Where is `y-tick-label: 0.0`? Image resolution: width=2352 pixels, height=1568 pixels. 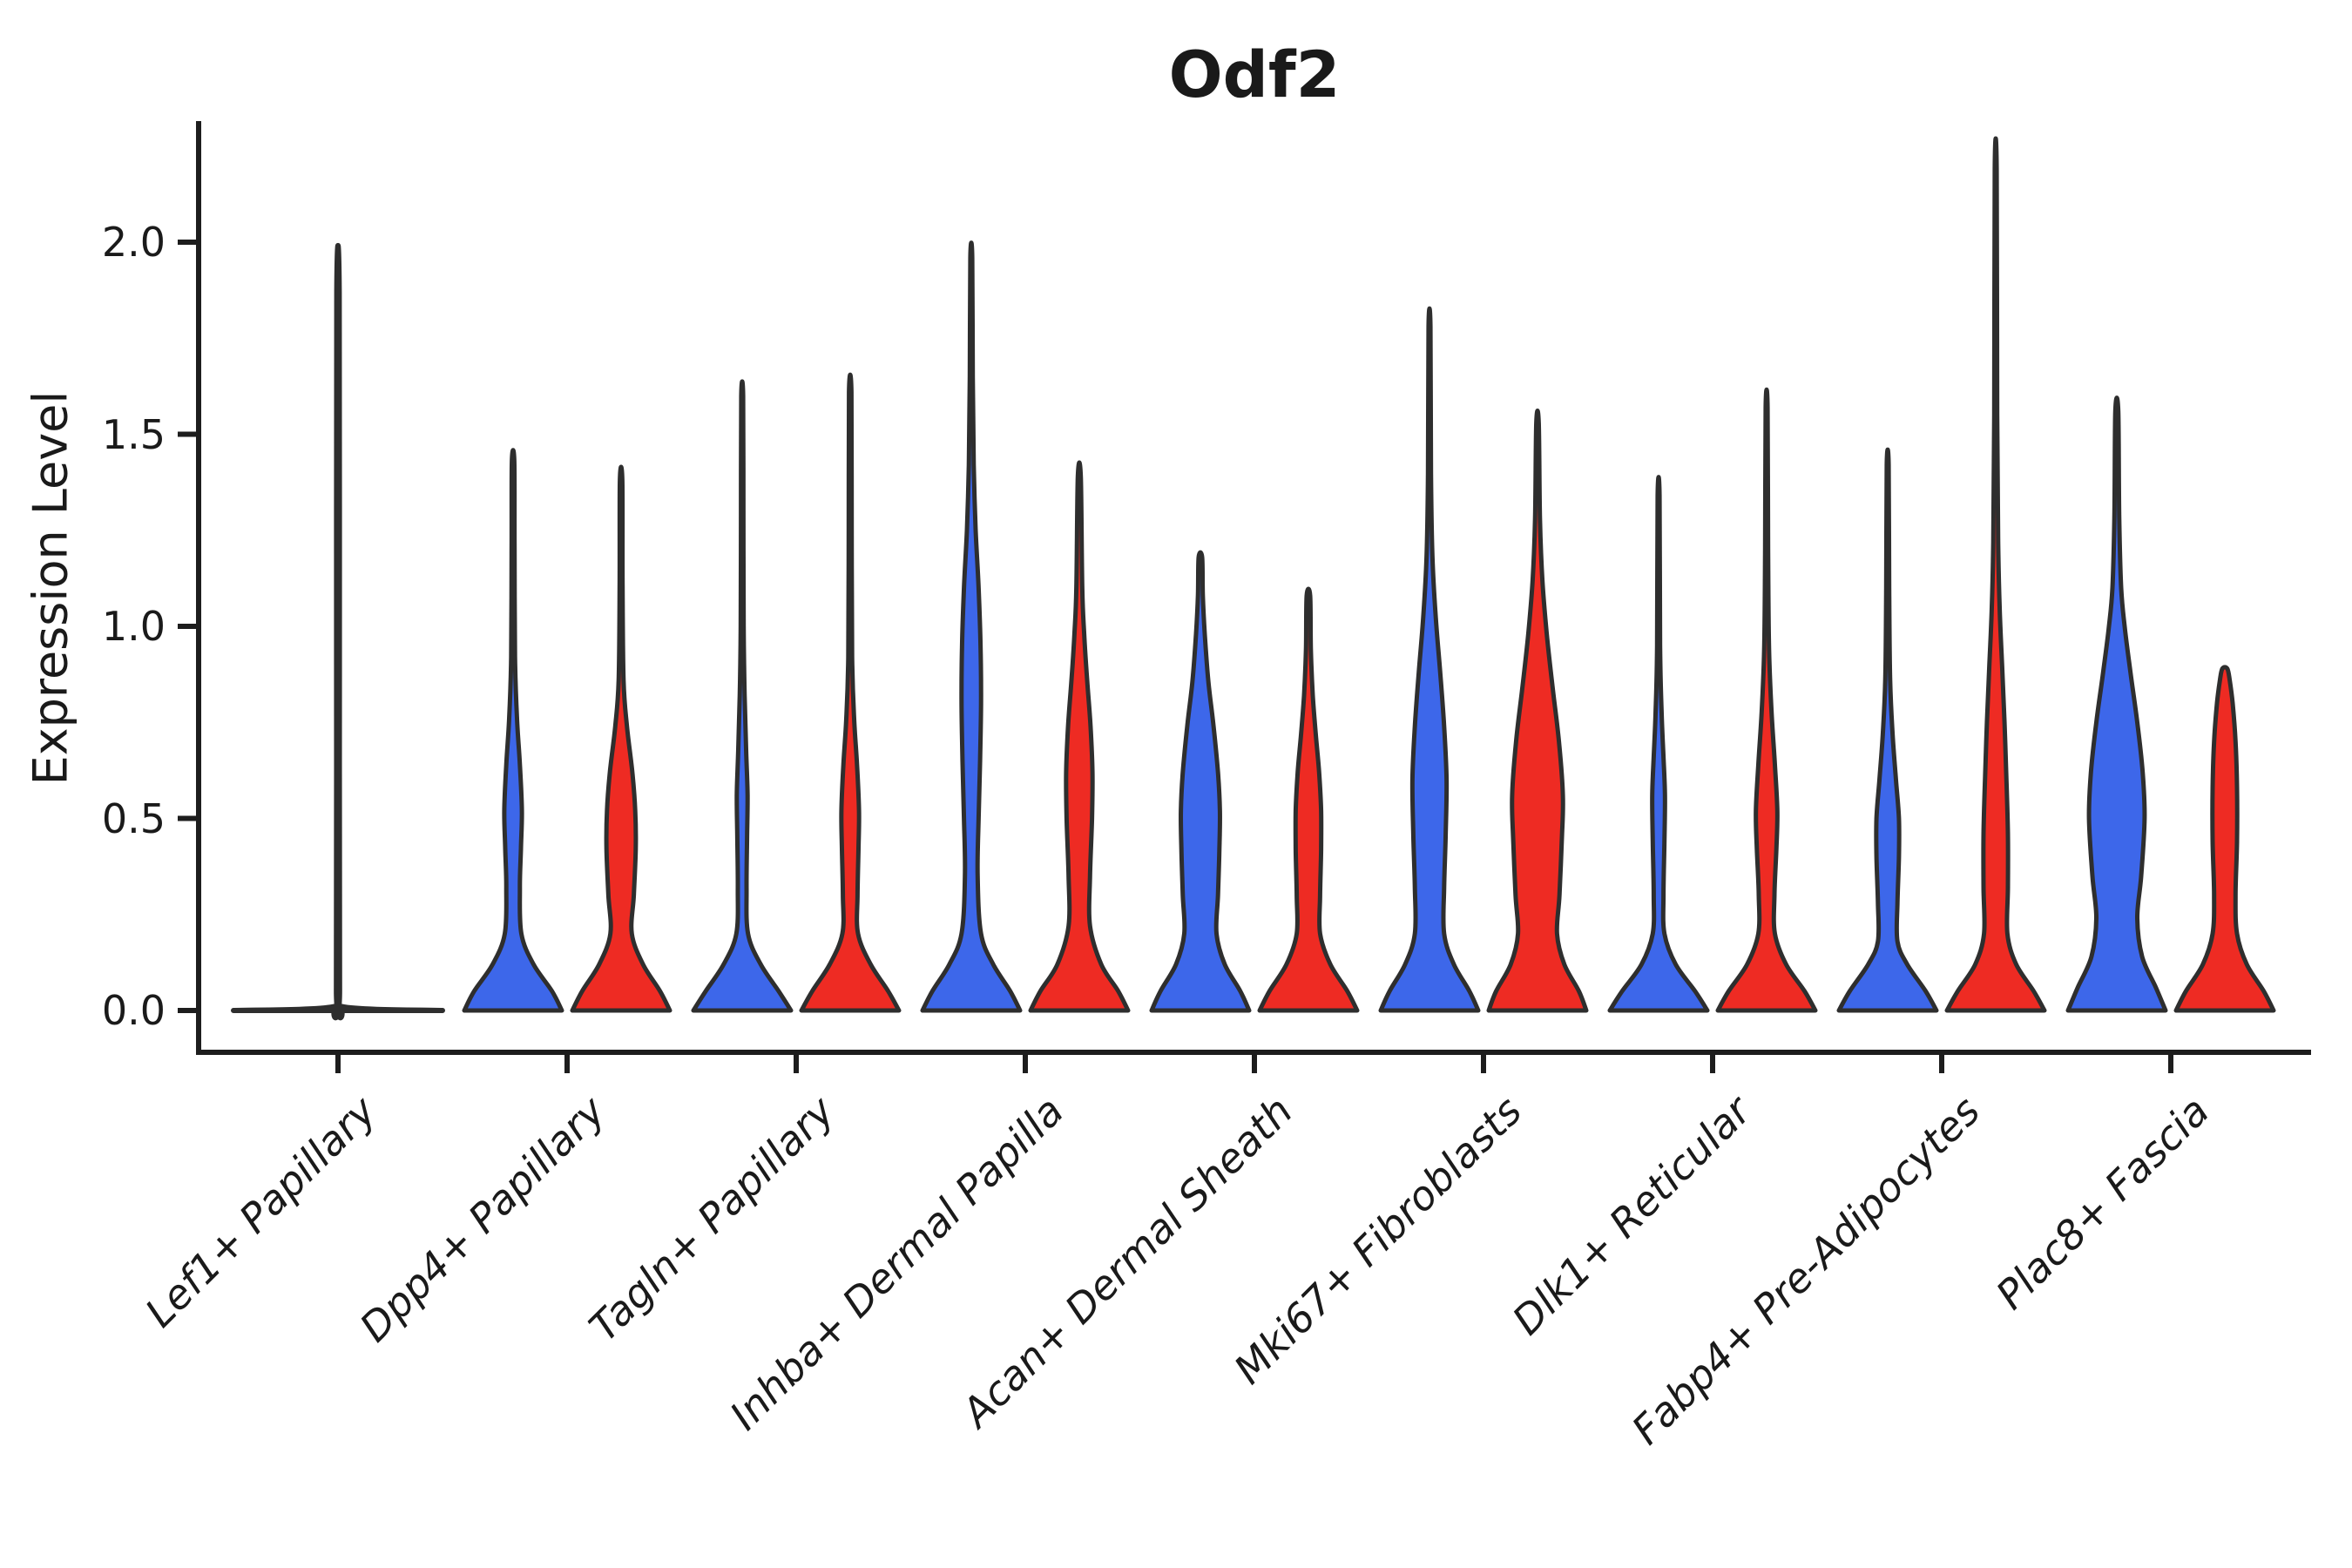 y-tick-label: 0.0 is located at coordinates (134, 1011).